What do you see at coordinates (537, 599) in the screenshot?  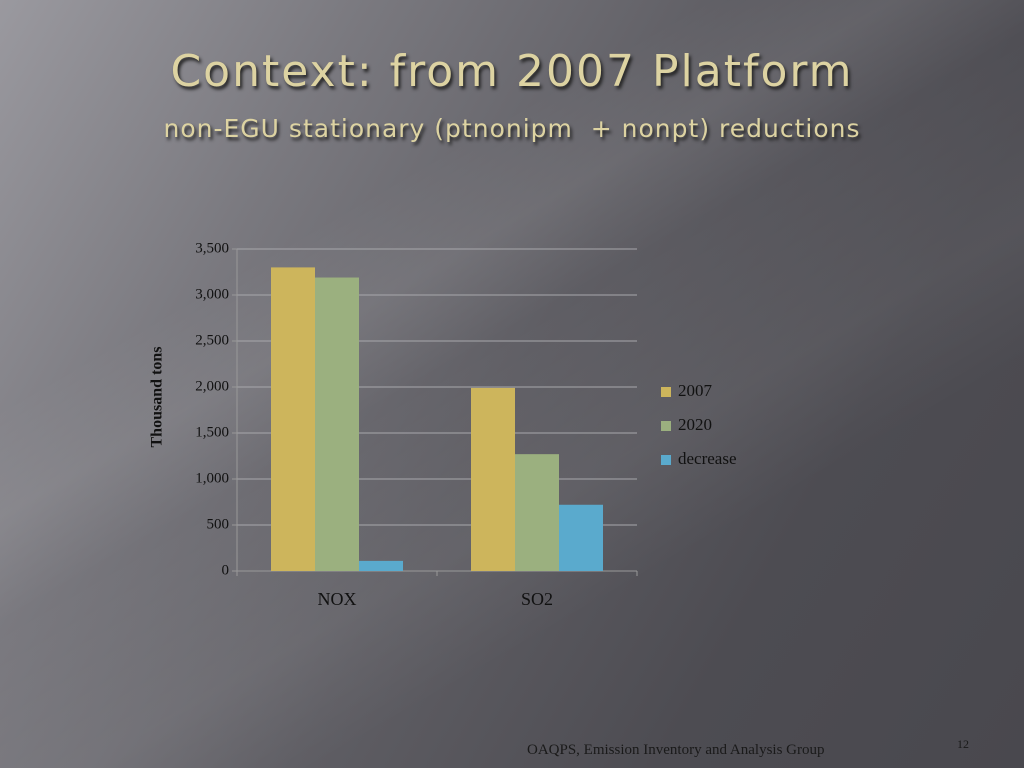 I see `x-tick-label: SO2` at bounding box center [537, 599].